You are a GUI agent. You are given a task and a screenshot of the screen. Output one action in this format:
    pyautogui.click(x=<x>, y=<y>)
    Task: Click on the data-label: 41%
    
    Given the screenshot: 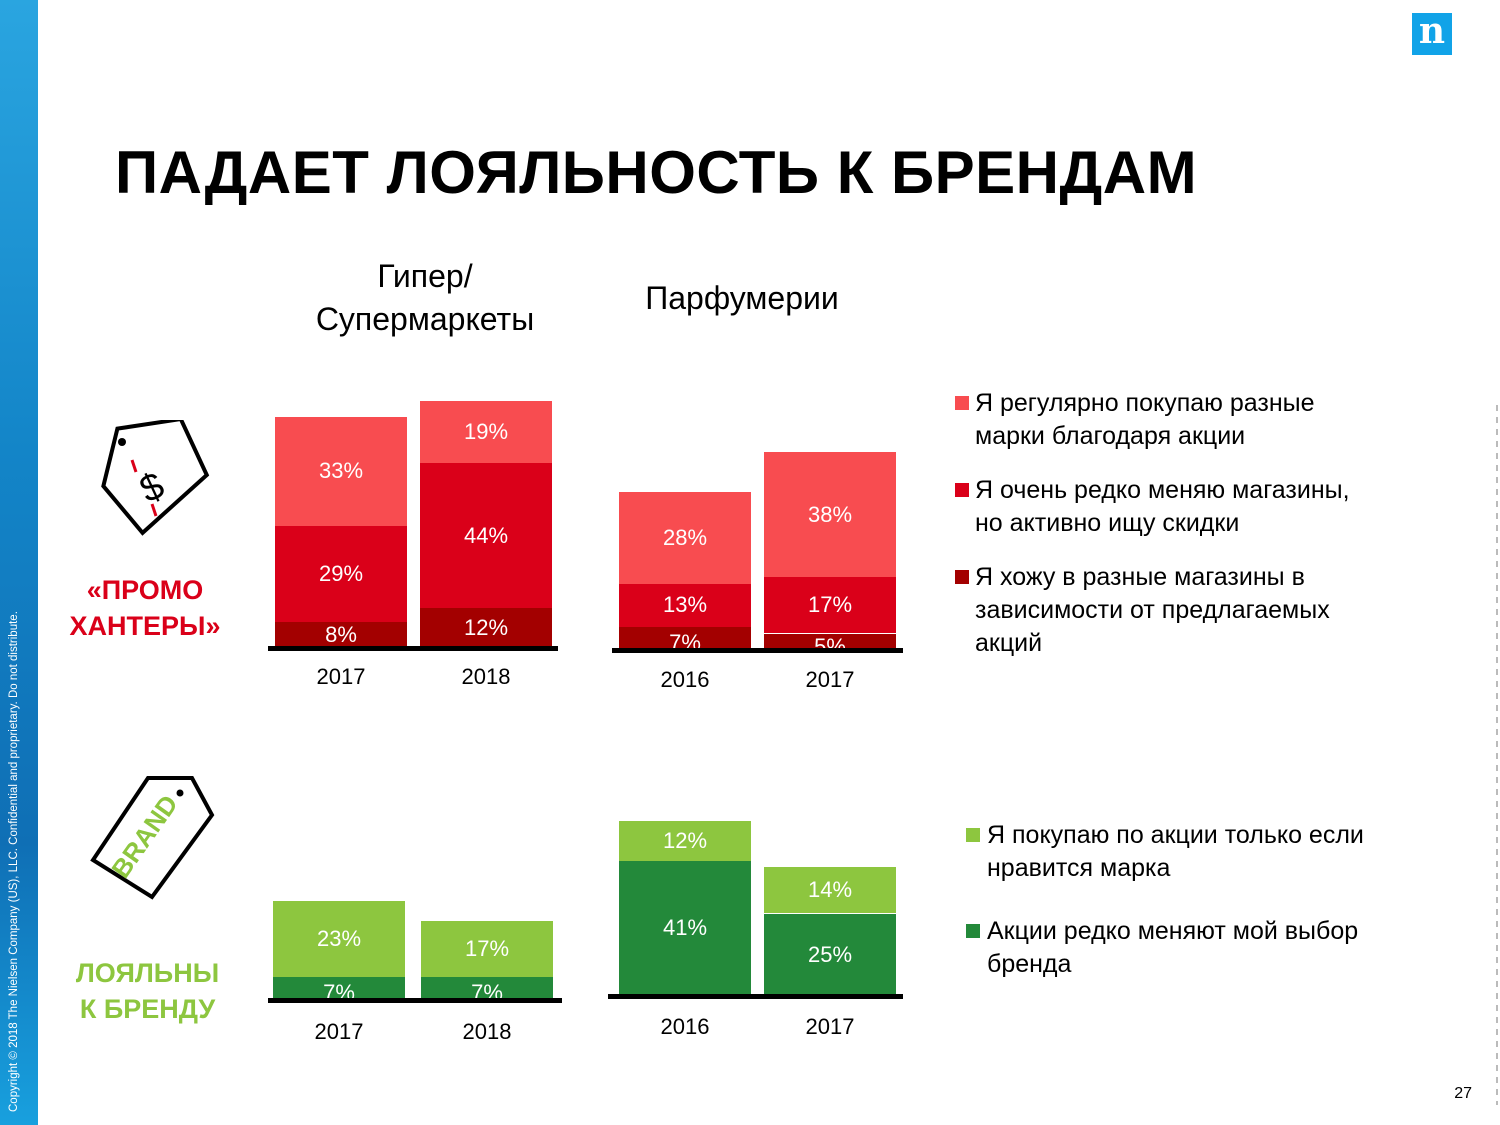 What is the action you would take?
    pyautogui.click(x=685, y=928)
    